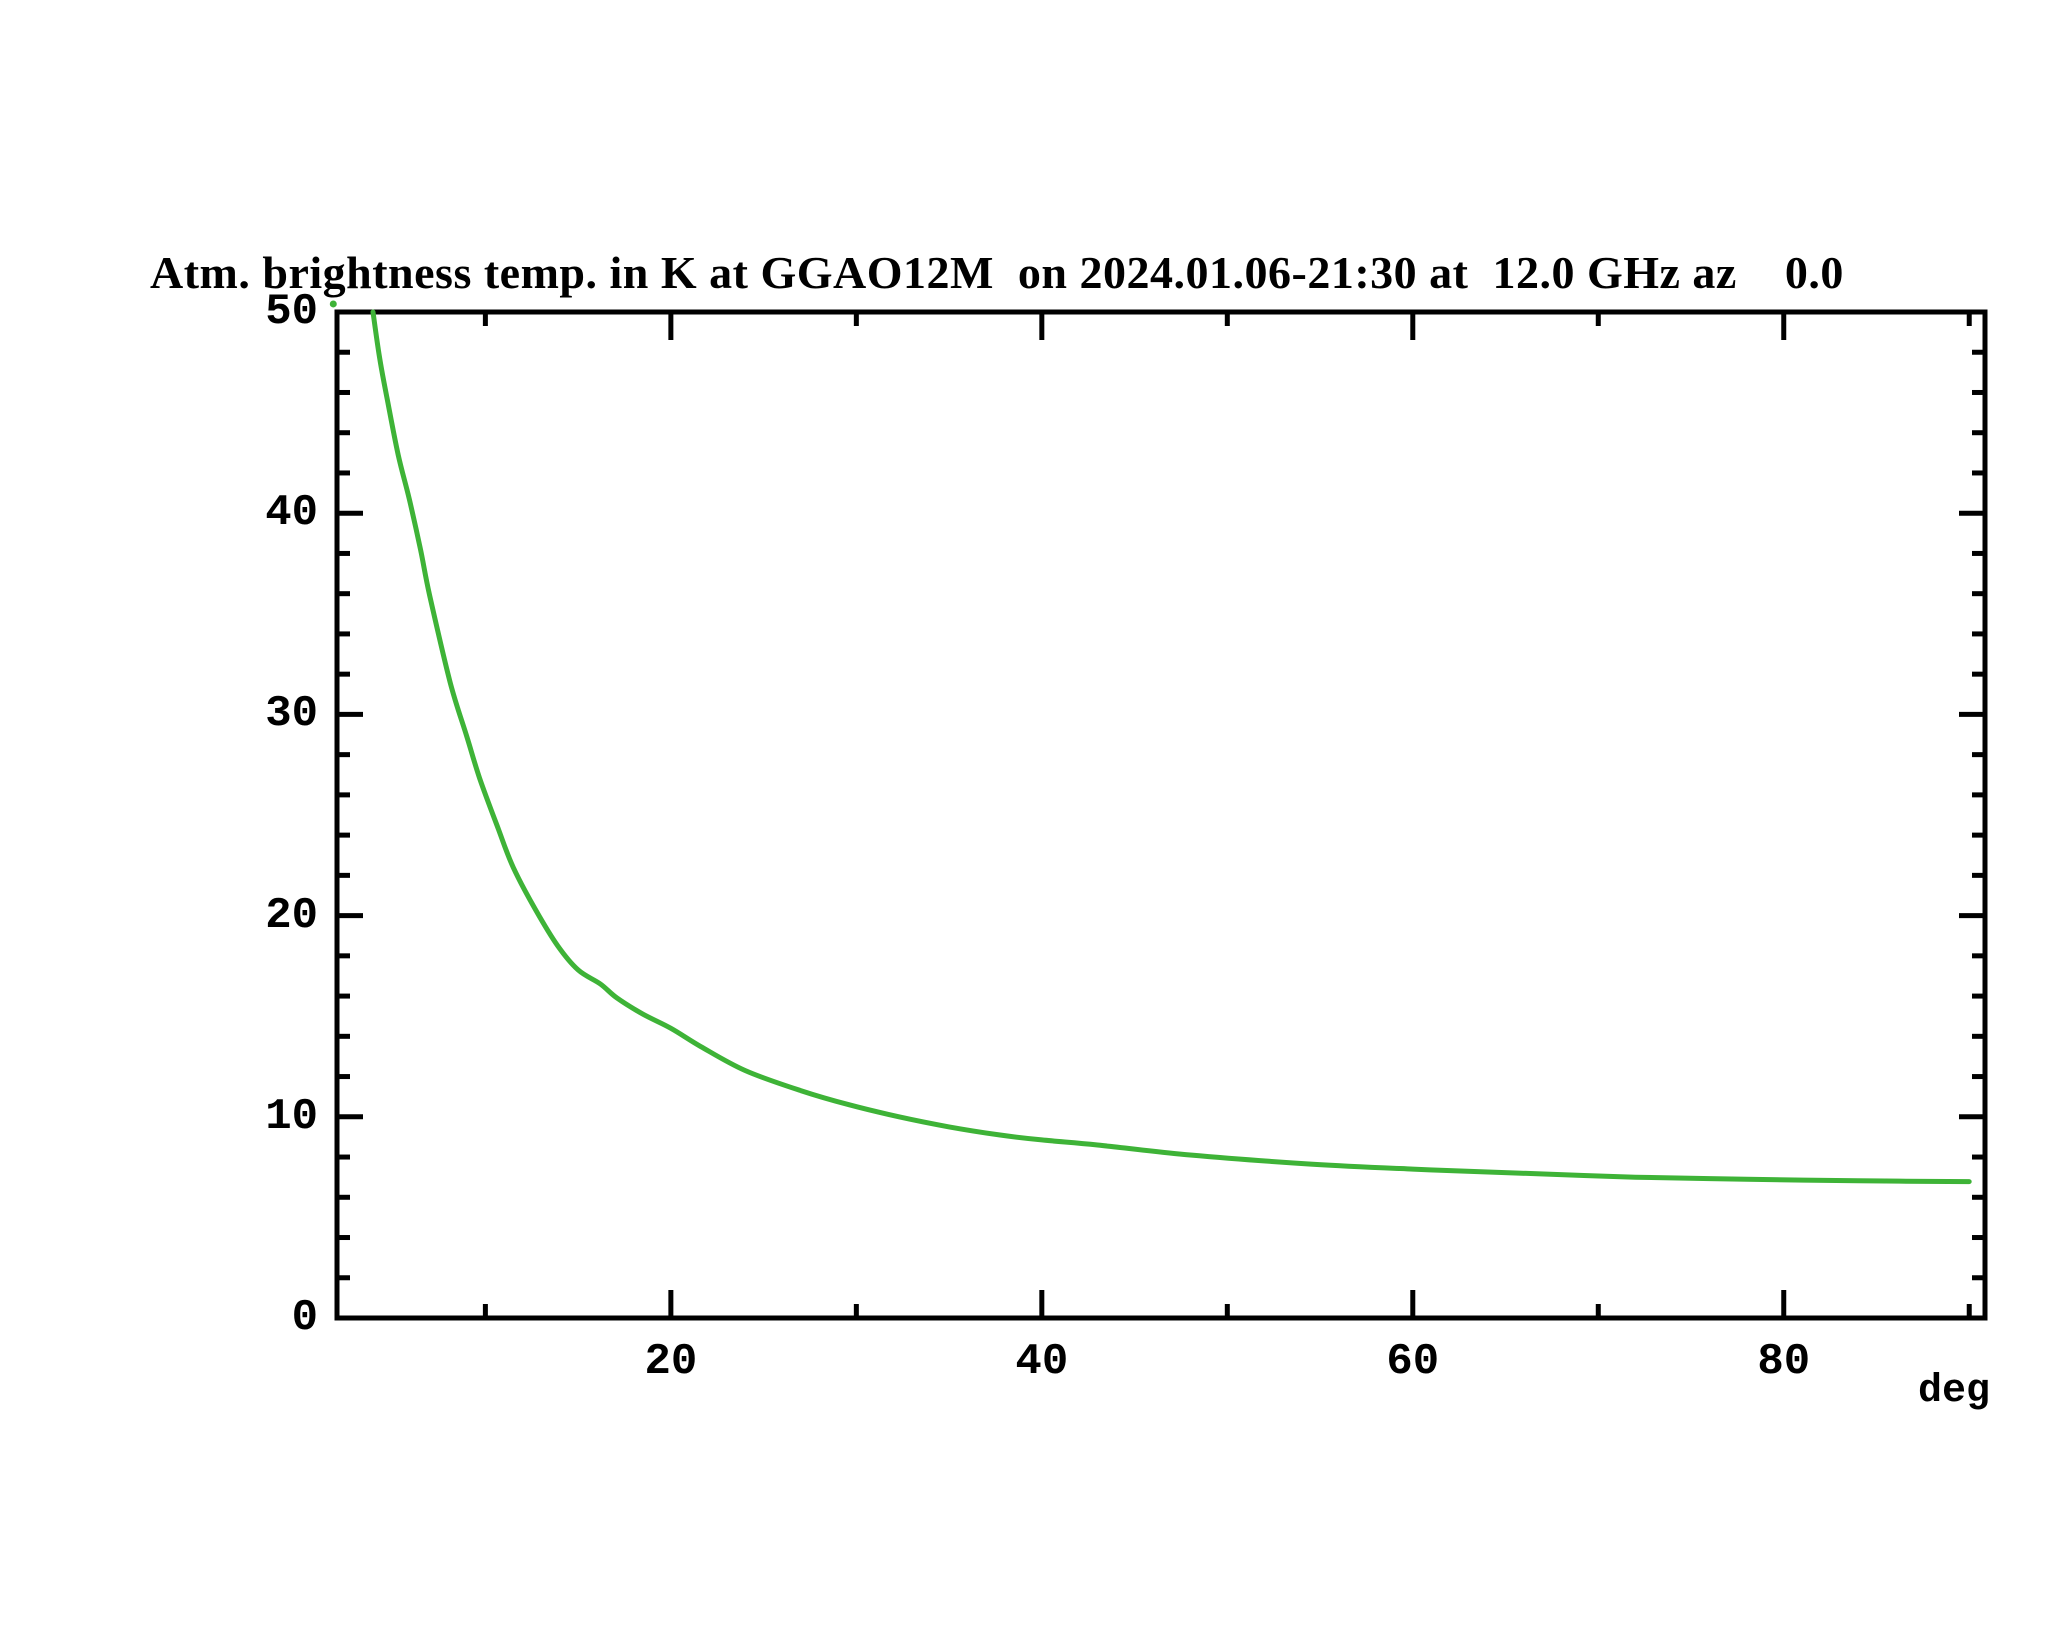  I want to click on y-tick-label-0: 0, so click(304, 1318).